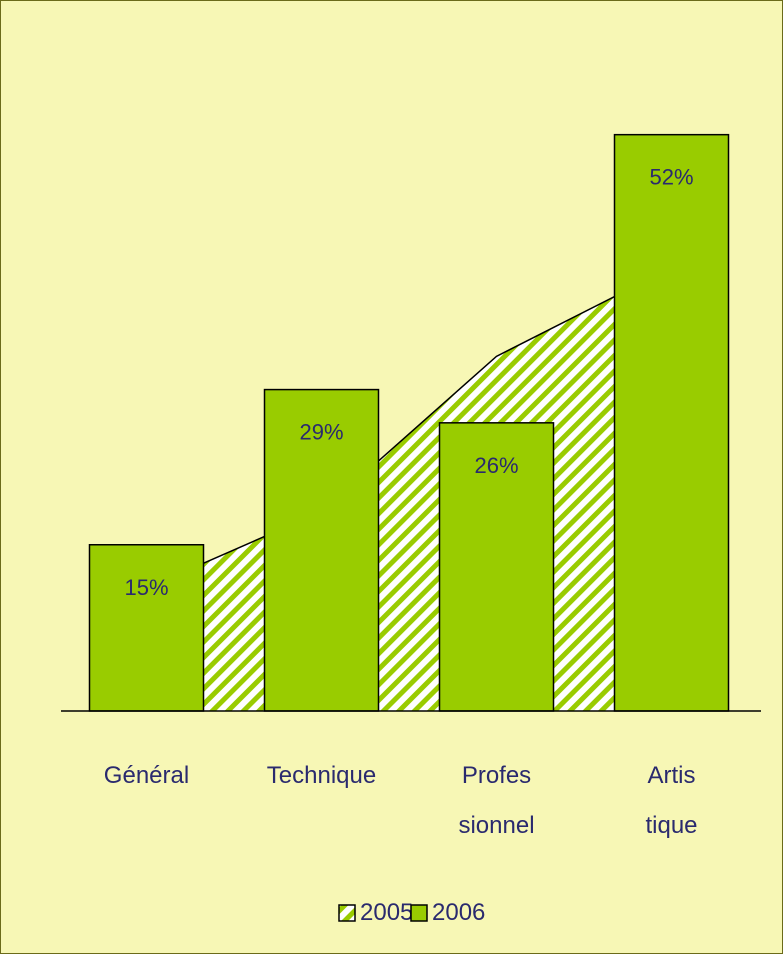  I want to click on legend: 2005 2006, so click(411, 912).